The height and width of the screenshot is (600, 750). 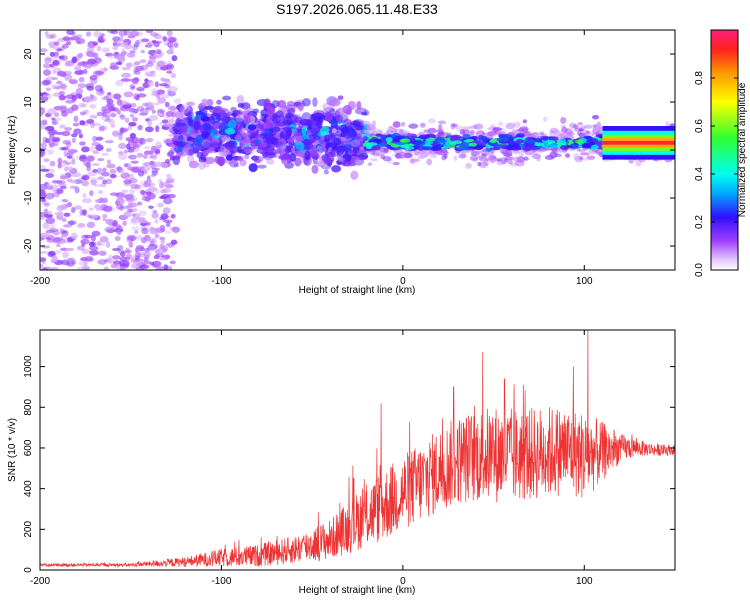 I want to click on snr-y-label: SNR (10 * v/v), so click(x=12, y=450).